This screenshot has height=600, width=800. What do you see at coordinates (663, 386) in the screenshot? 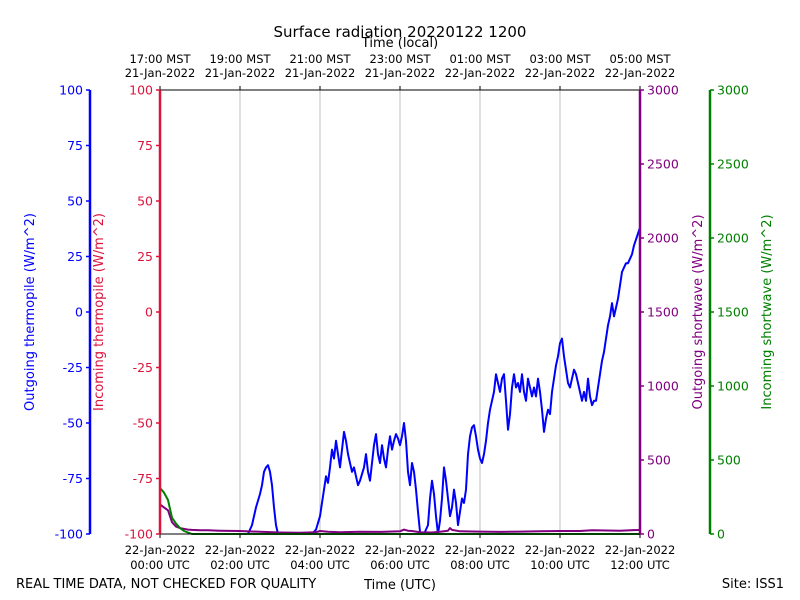
I see `outgoing-shortwave-tick-label: 1000` at bounding box center [663, 386].